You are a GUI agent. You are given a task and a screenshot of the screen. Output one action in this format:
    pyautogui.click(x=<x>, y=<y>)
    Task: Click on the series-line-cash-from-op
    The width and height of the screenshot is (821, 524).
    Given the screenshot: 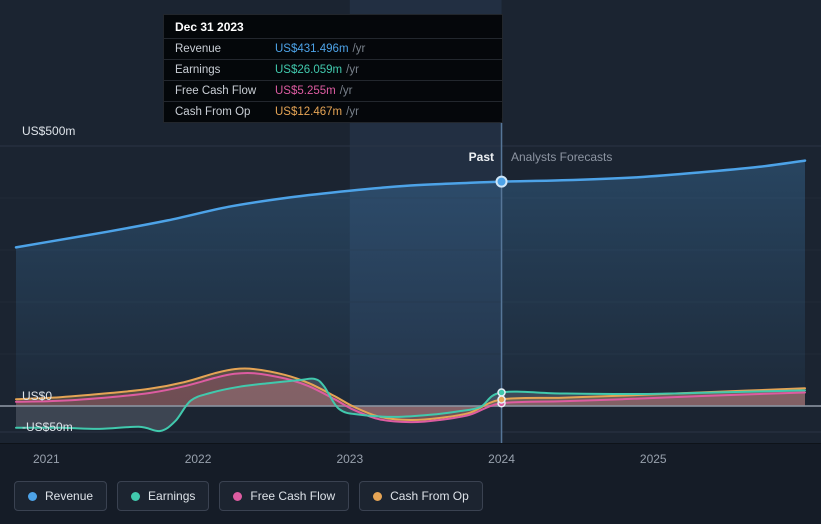 What is the action you would take?
    pyautogui.click(x=410, y=394)
    